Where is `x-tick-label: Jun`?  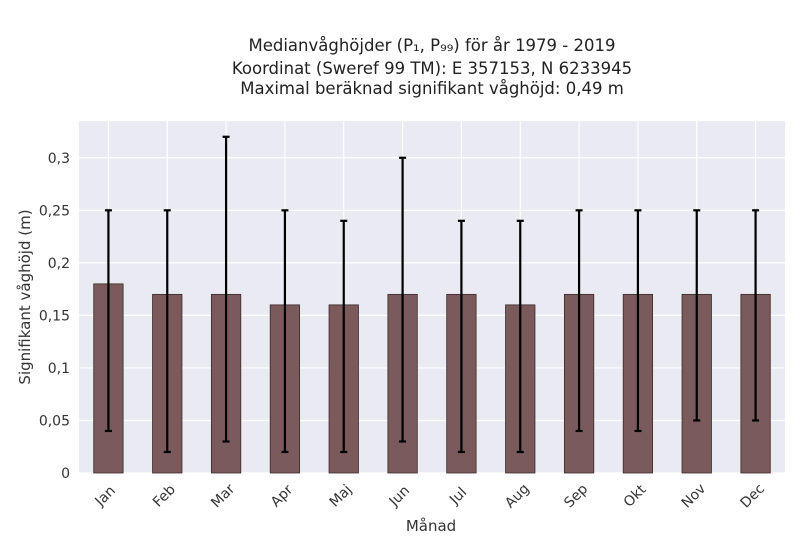 x-tick-label: Jun is located at coordinates (399, 496).